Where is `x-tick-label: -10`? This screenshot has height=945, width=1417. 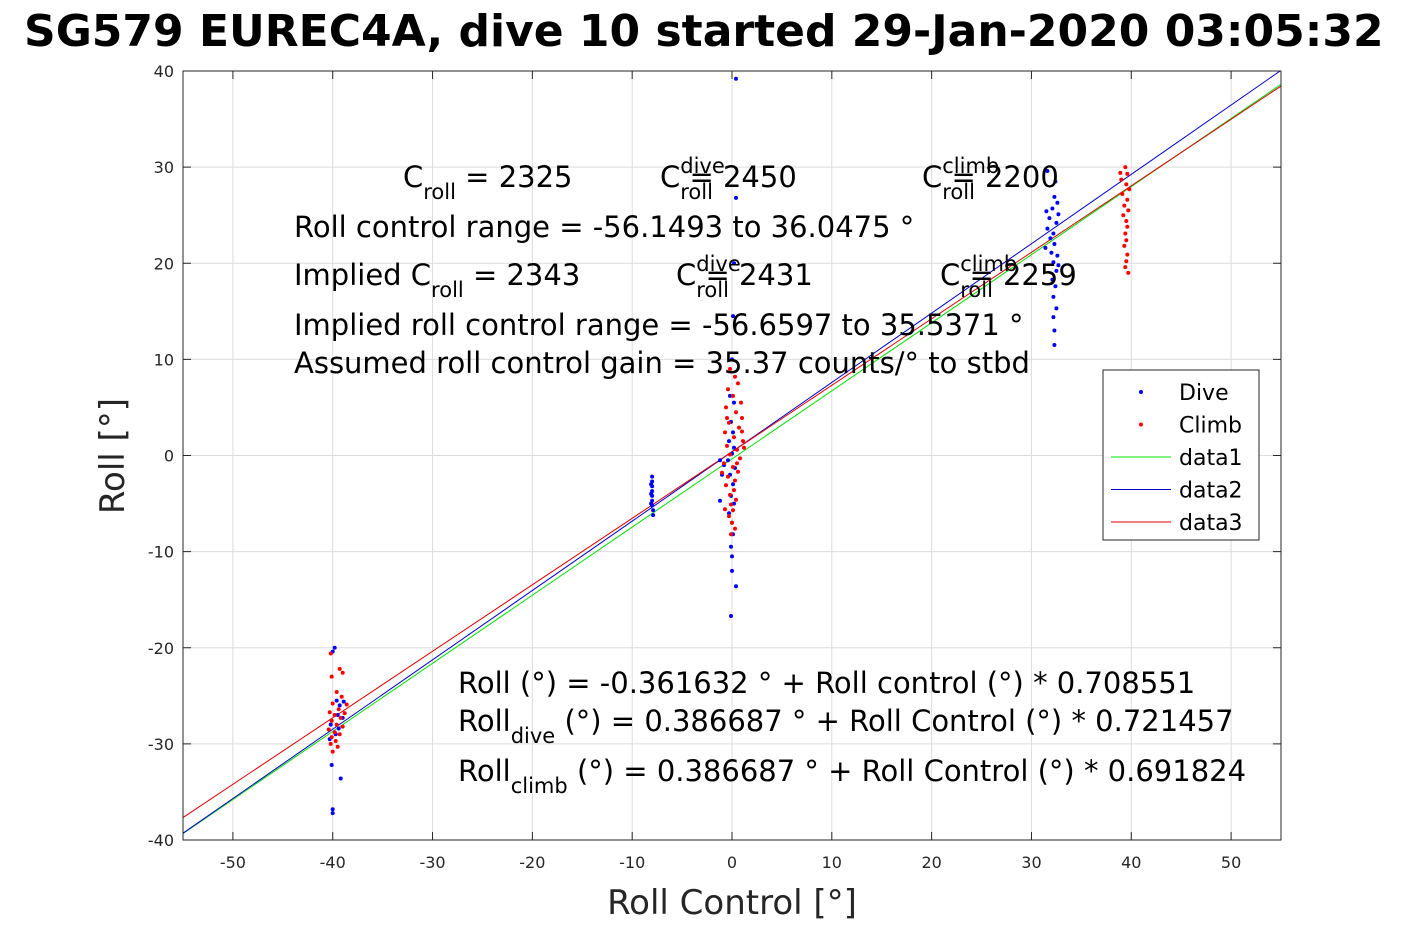
x-tick-label: -10 is located at coordinates (632, 862).